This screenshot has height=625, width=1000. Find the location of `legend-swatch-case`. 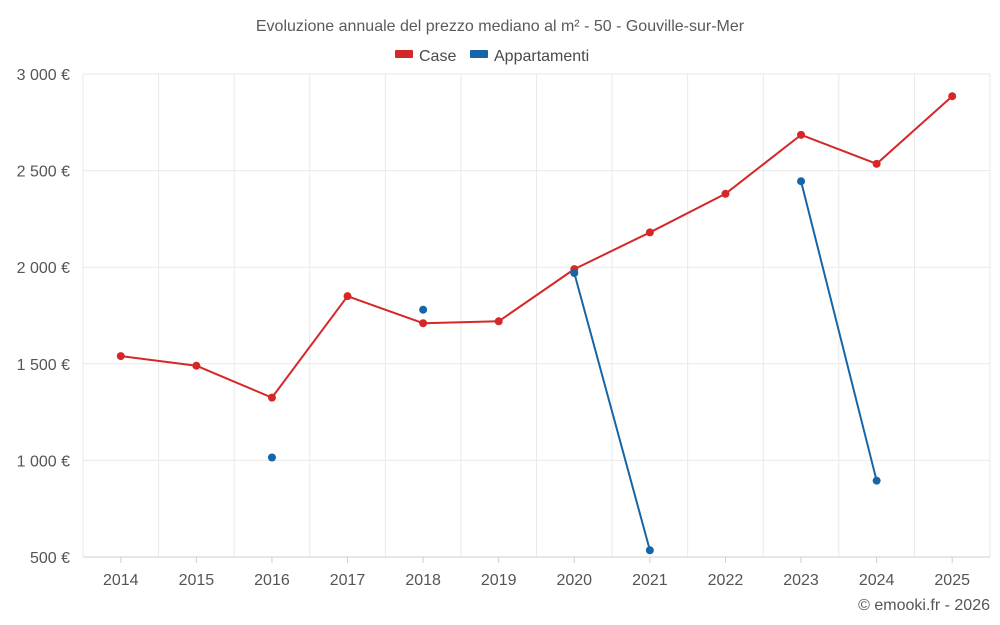

legend-swatch-case is located at coordinates (404, 54).